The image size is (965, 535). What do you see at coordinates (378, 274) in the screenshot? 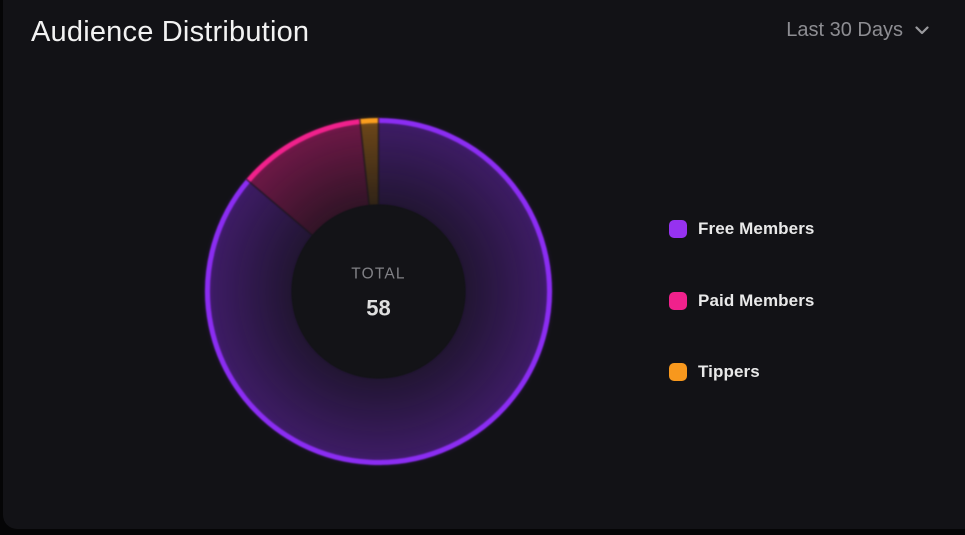
I see `svg-text: TOTAL` at bounding box center [378, 274].